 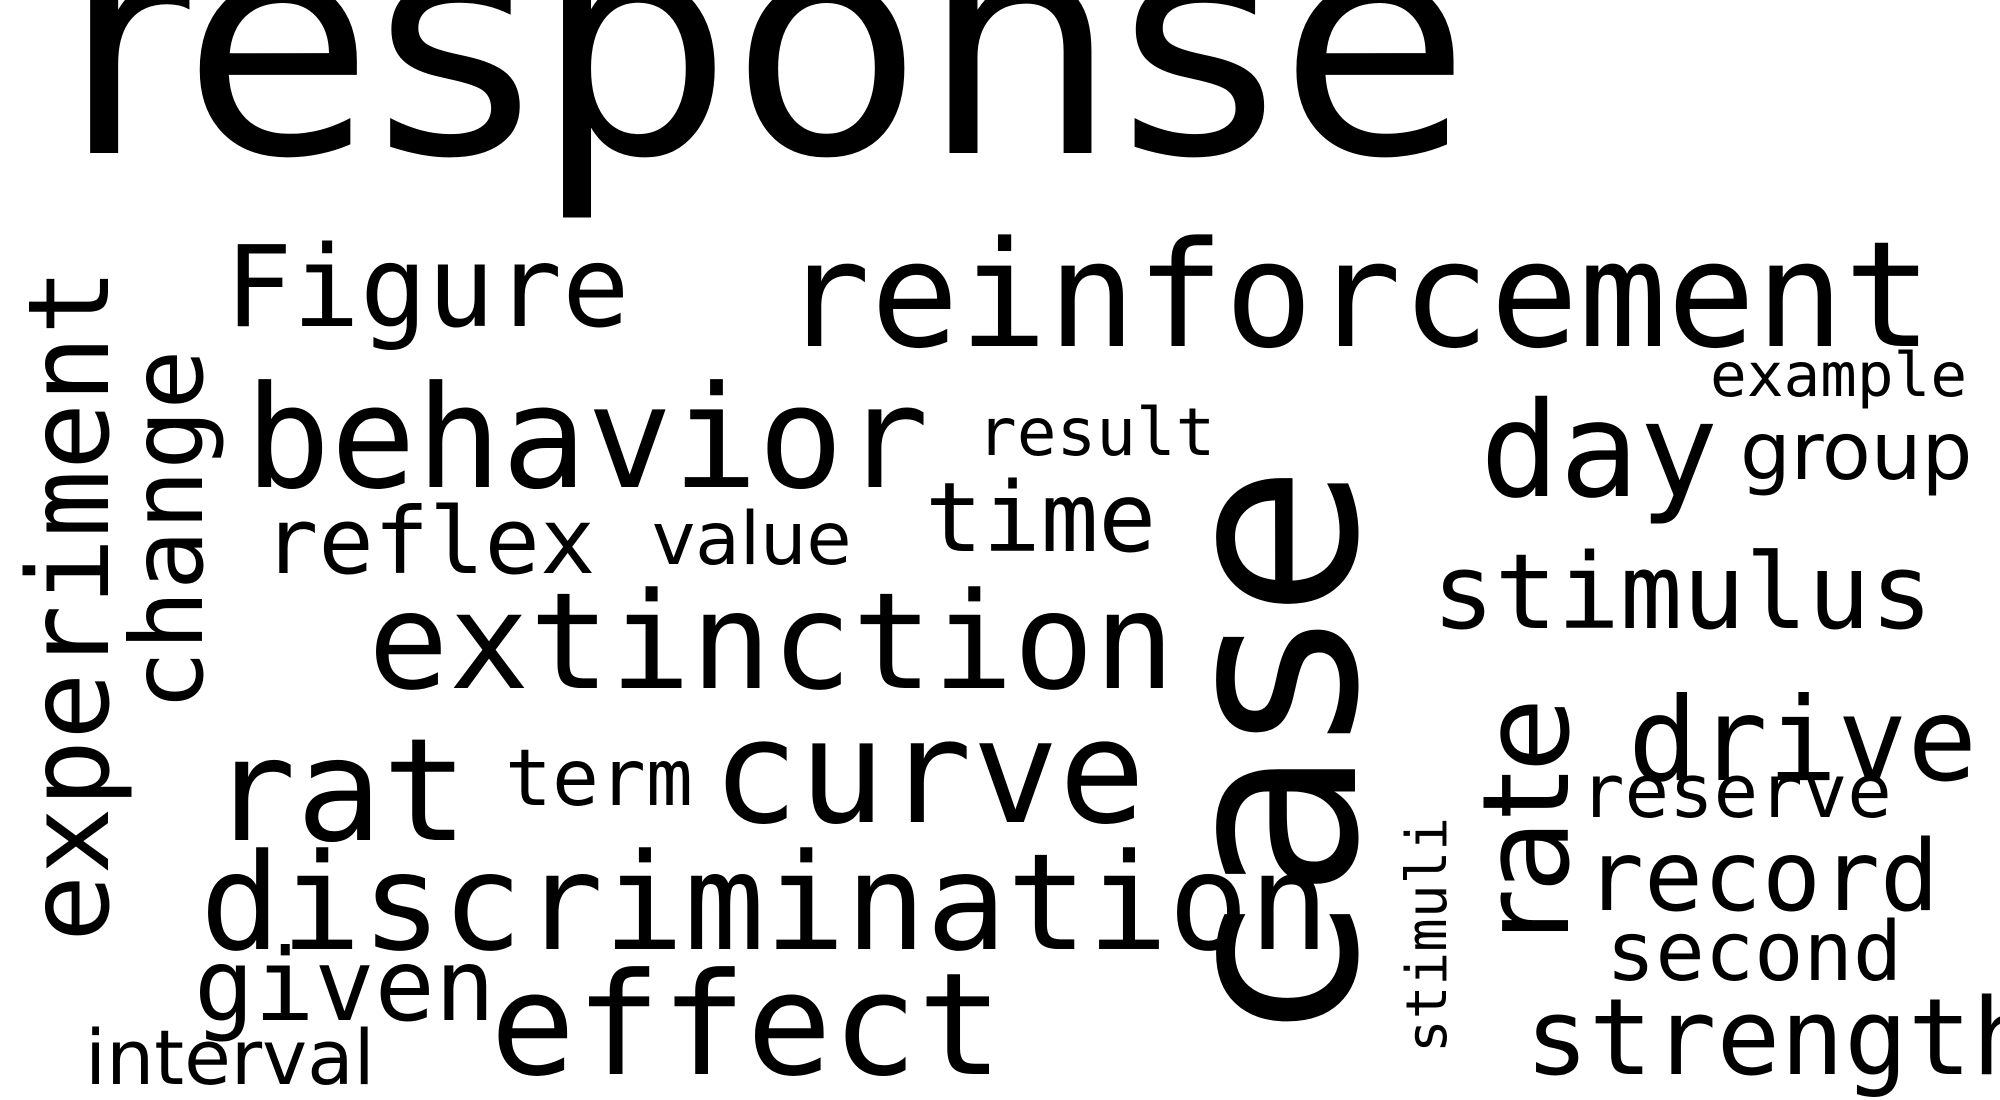 I want to click on word-effect: effect, so click(x=746, y=1021).